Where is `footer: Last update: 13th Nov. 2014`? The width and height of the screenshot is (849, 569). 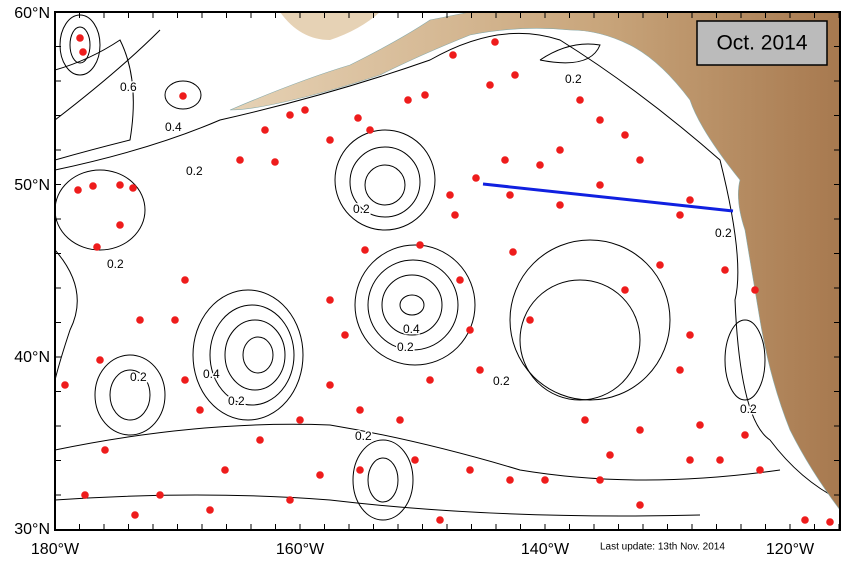
footer: Last update: 13th Nov. 2014 is located at coordinates (662, 547).